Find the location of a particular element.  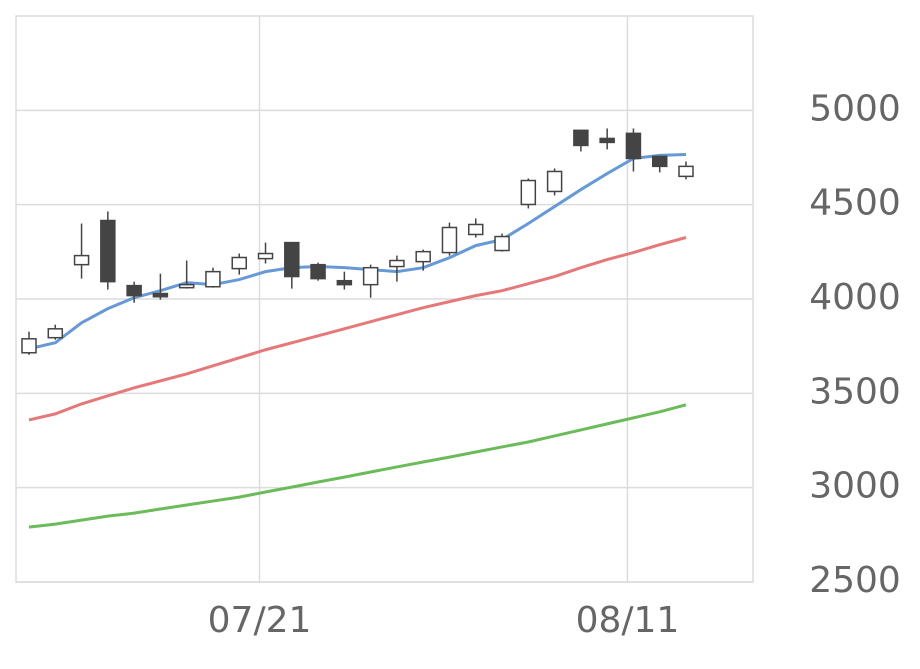

y-tick-label: 4500 is located at coordinates (855, 203).